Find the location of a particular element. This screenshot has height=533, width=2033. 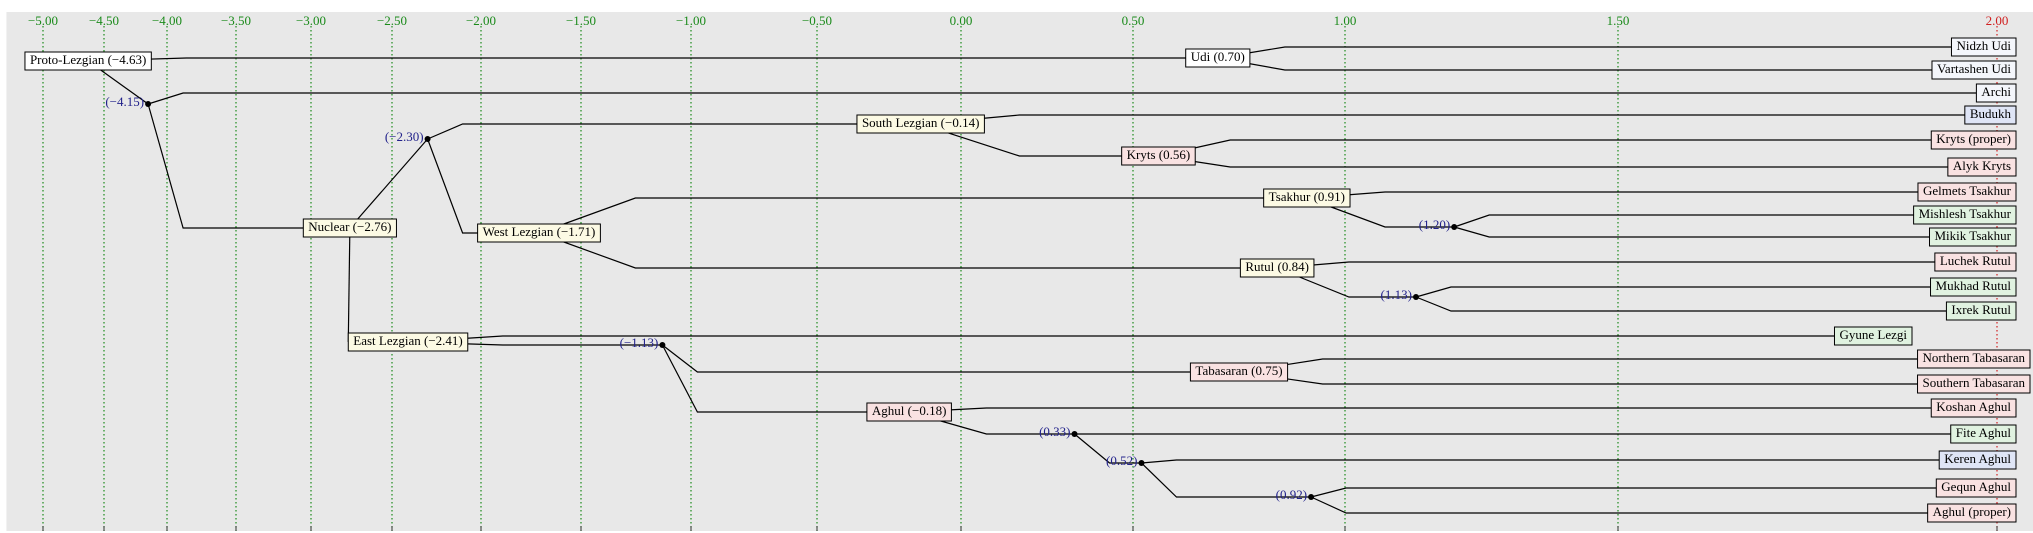

leaf-label: Gelmets Tsakhur is located at coordinates (1967, 190).